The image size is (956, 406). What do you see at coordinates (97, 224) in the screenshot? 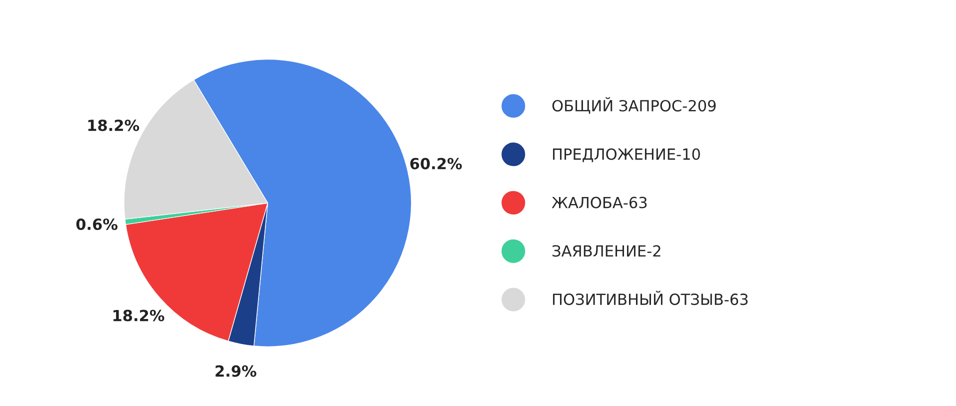
I see `data-label: 0.6%` at bounding box center [97, 224].